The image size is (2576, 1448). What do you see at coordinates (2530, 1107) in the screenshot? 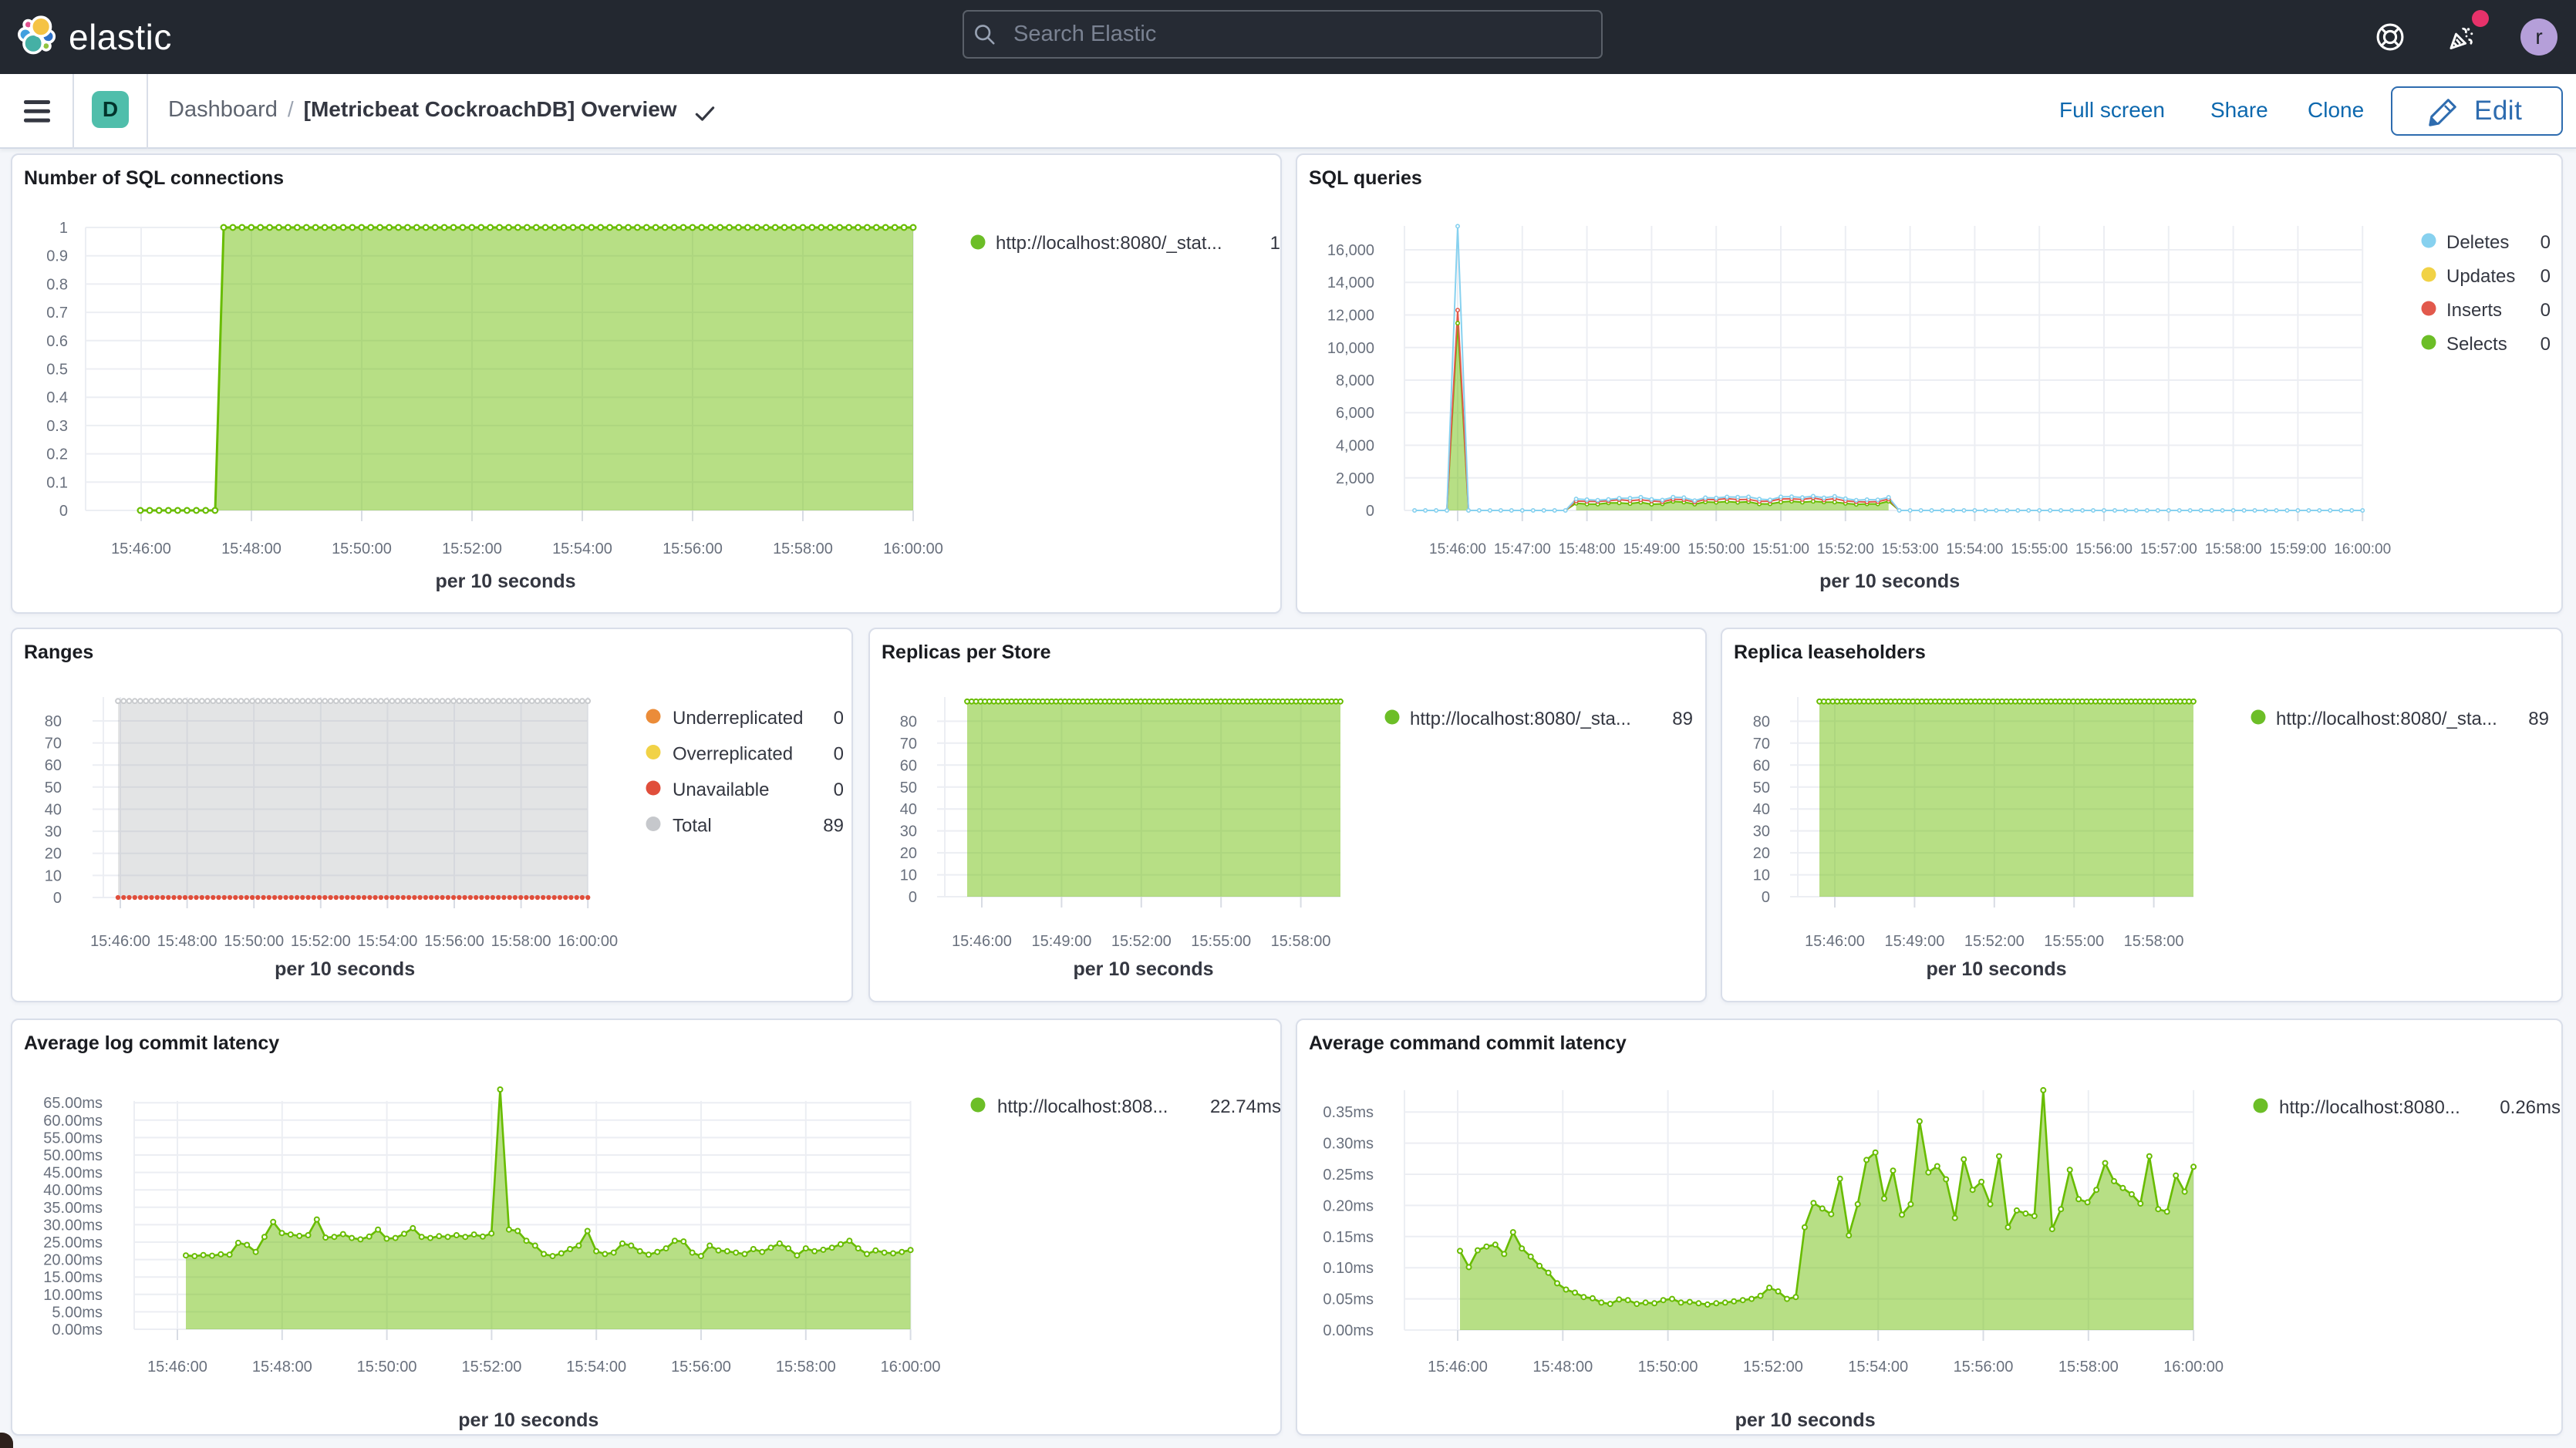
I see `svg-text: 0.26ms` at bounding box center [2530, 1107].